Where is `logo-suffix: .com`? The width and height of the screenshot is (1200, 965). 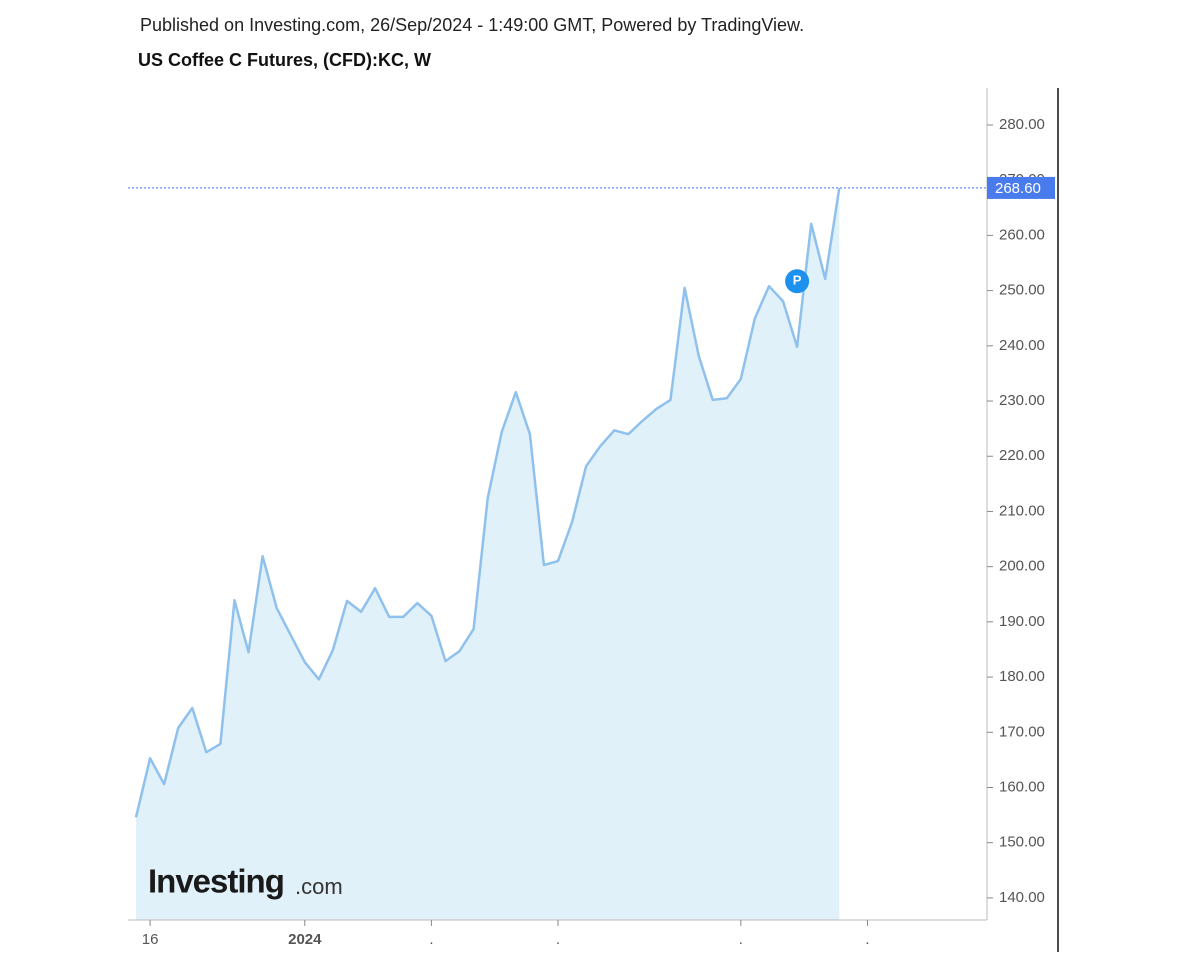
logo-suffix: .com is located at coordinates (319, 886).